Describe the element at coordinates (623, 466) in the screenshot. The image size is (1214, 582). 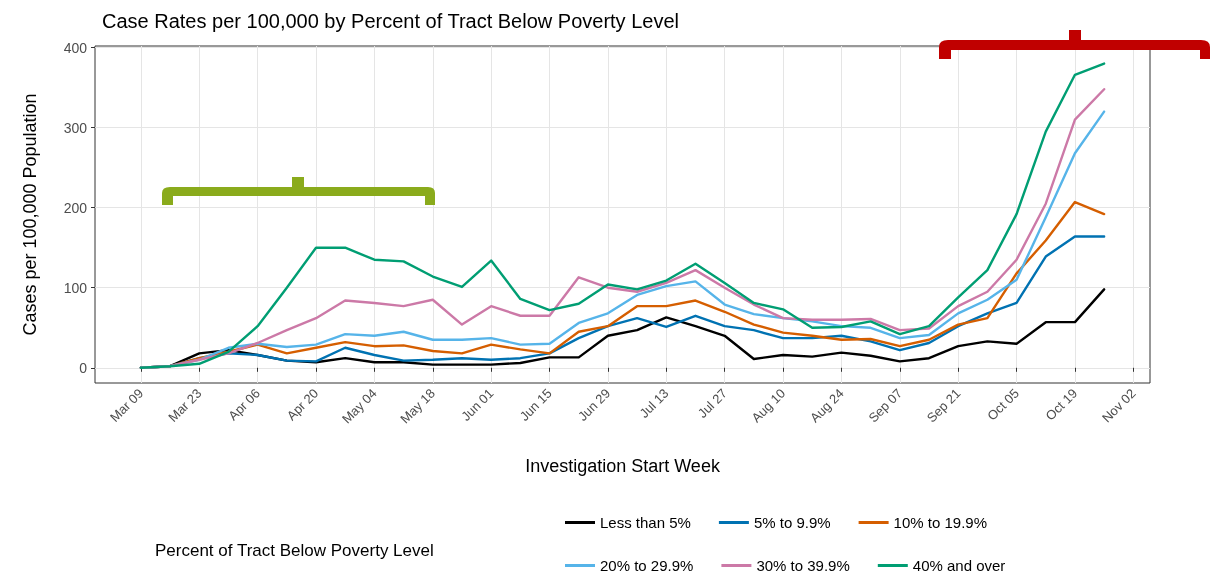
I see `x-axis-title: Investigation Start Week` at that location.